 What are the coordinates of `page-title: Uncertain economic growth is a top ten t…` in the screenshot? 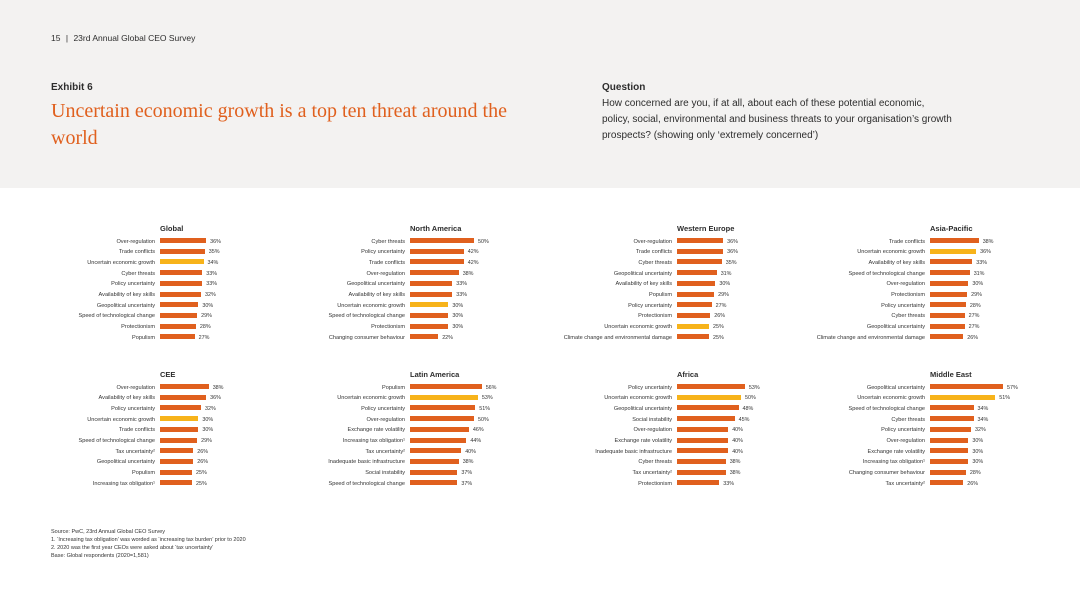 It's located at (279, 124).